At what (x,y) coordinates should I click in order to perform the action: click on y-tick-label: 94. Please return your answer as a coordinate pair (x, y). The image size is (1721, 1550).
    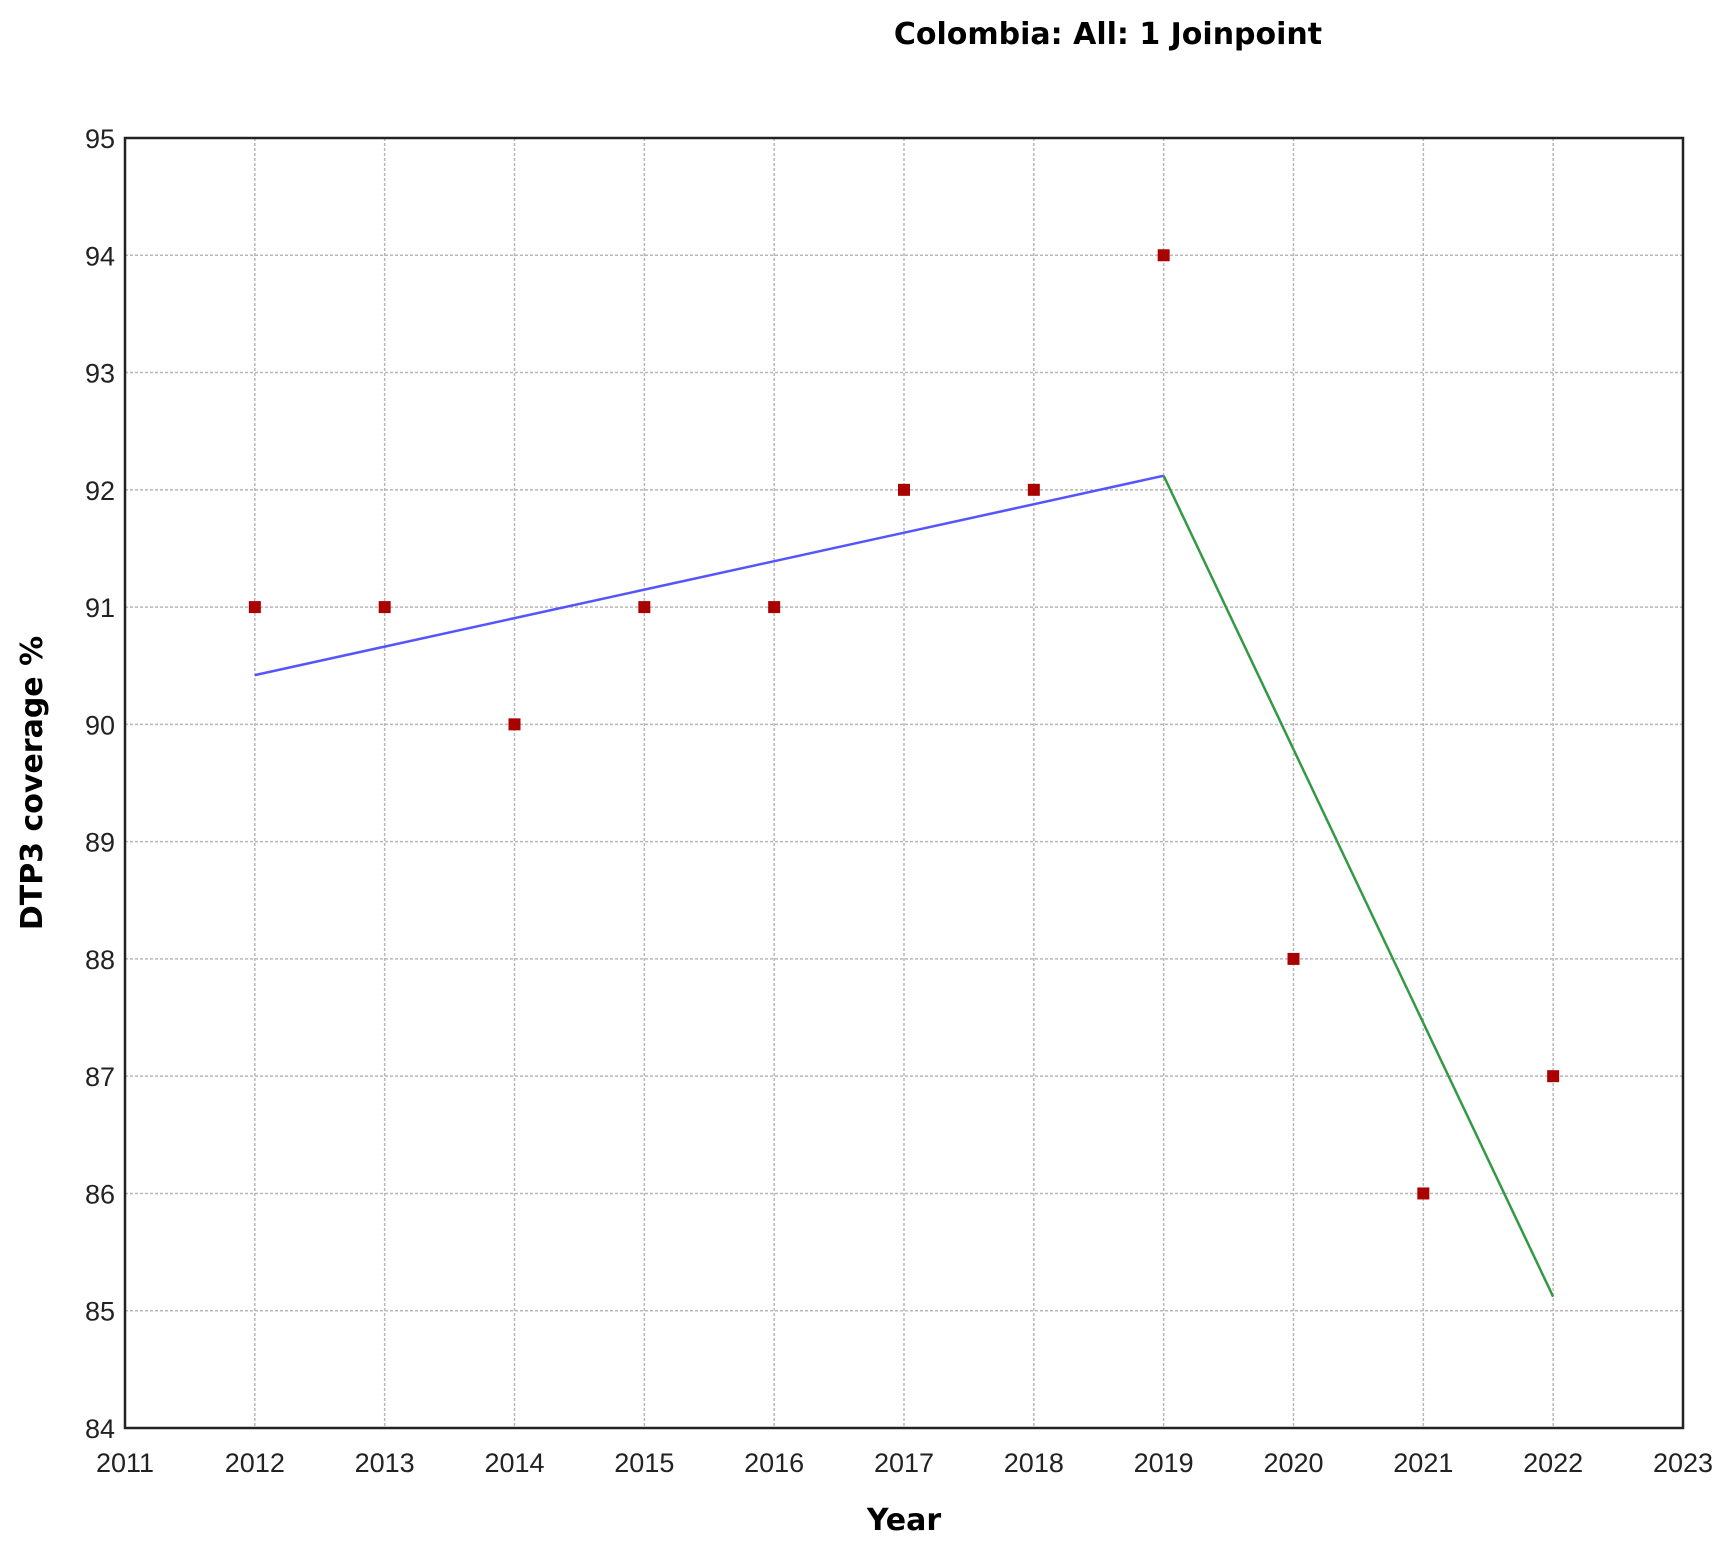
    Looking at the image, I should click on (100, 256).